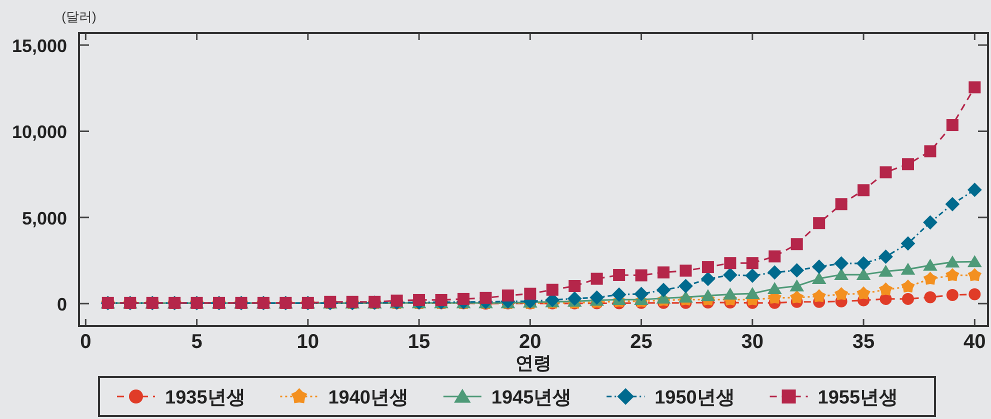 Image resolution: width=991 pixels, height=419 pixels. I want to click on x-tick-label: 15, so click(419, 342).